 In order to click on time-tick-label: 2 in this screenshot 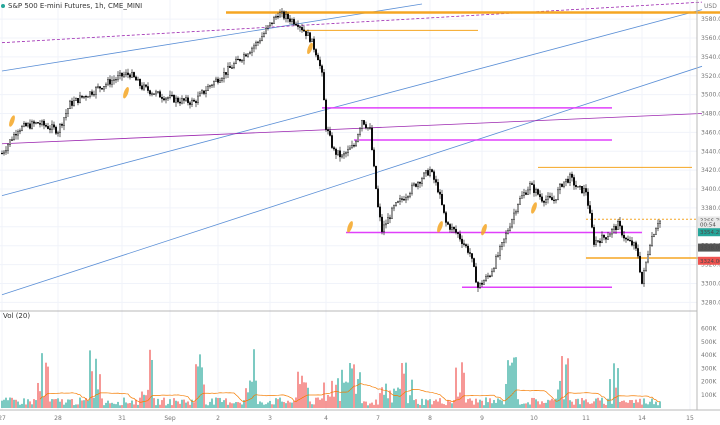, I will do `click(218, 418)`.